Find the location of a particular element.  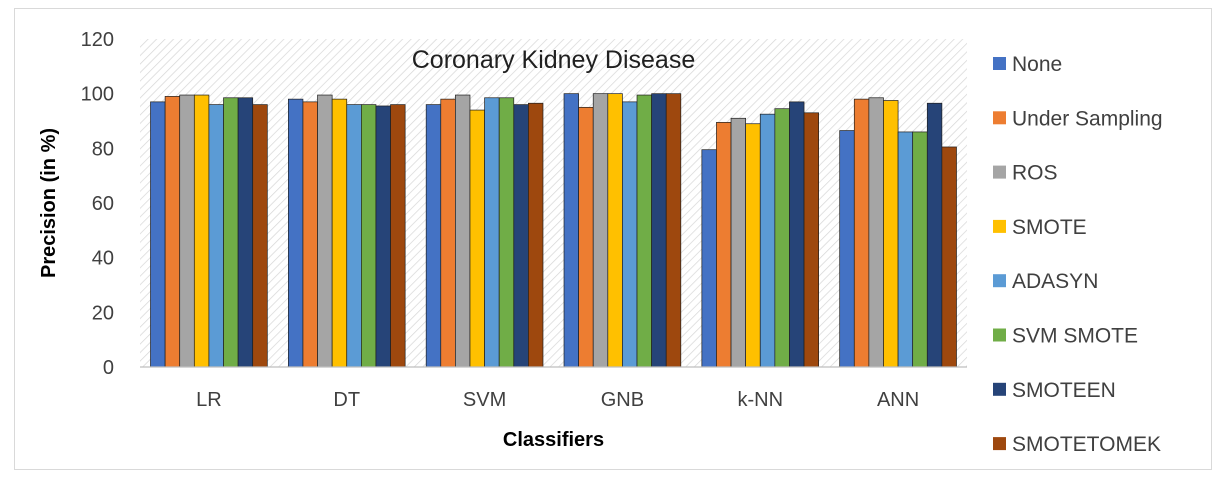

legend-swatch-none is located at coordinates (999, 63).